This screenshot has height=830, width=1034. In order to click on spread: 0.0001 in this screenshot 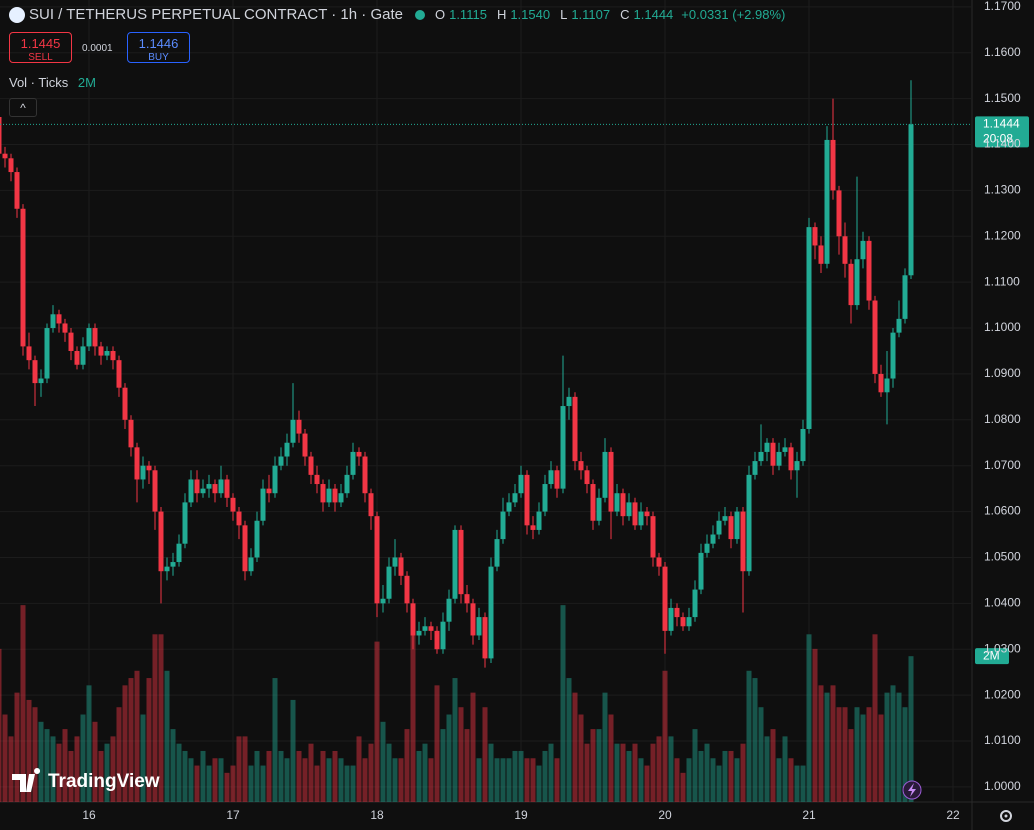, I will do `click(97, 48)`.